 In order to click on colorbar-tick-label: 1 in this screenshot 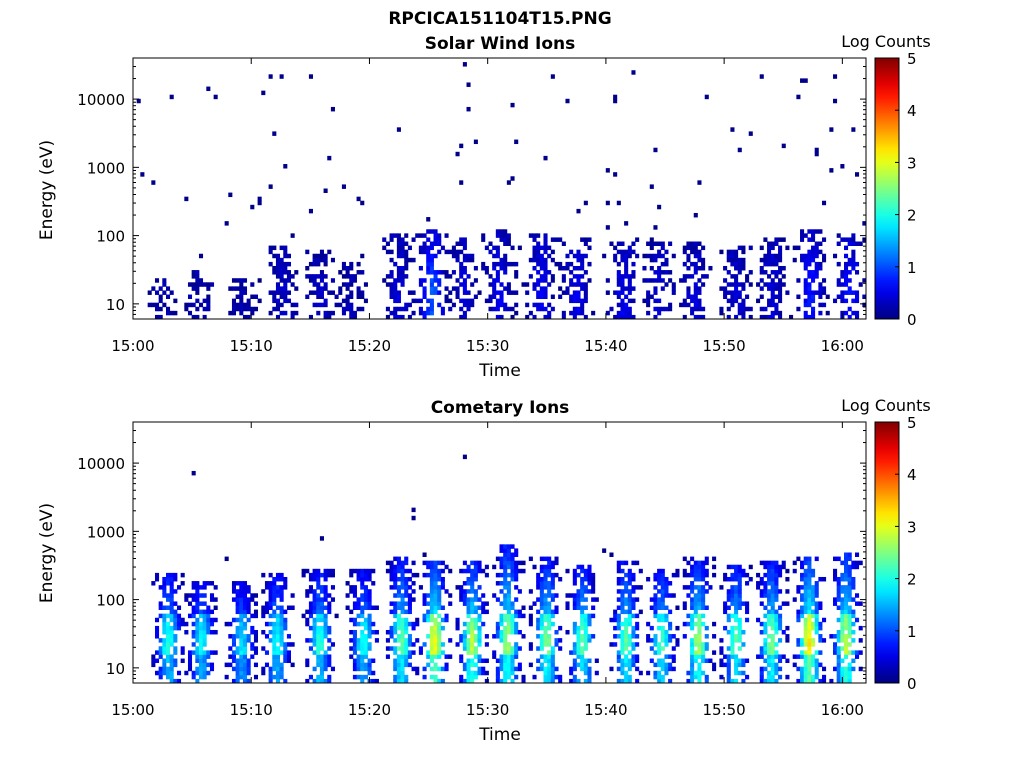, I will do `click(912, 268)`.